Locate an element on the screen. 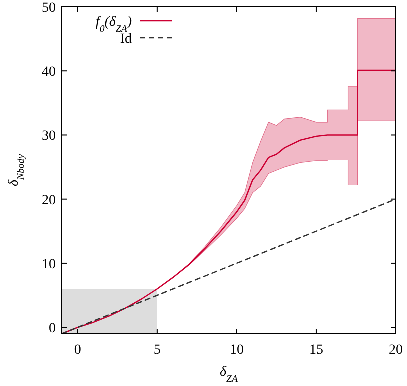  legend-label: Id is located at coordinates (126, 39).